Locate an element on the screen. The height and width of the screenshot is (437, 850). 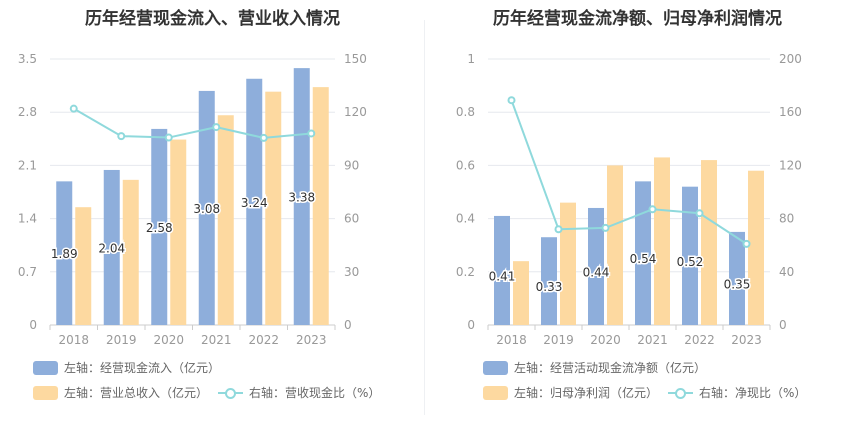
y-left-tick-label: 2.8 is located at coordinates (27, 112).